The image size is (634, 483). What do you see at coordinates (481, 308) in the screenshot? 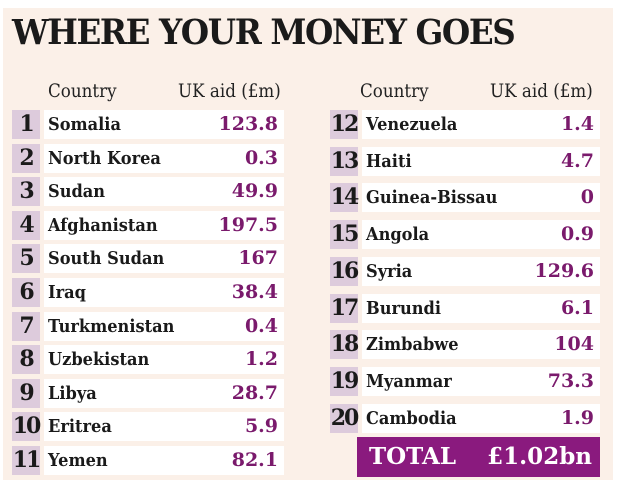
I see `table-row: Burundi 6.1` at bounding box center [481, 308].